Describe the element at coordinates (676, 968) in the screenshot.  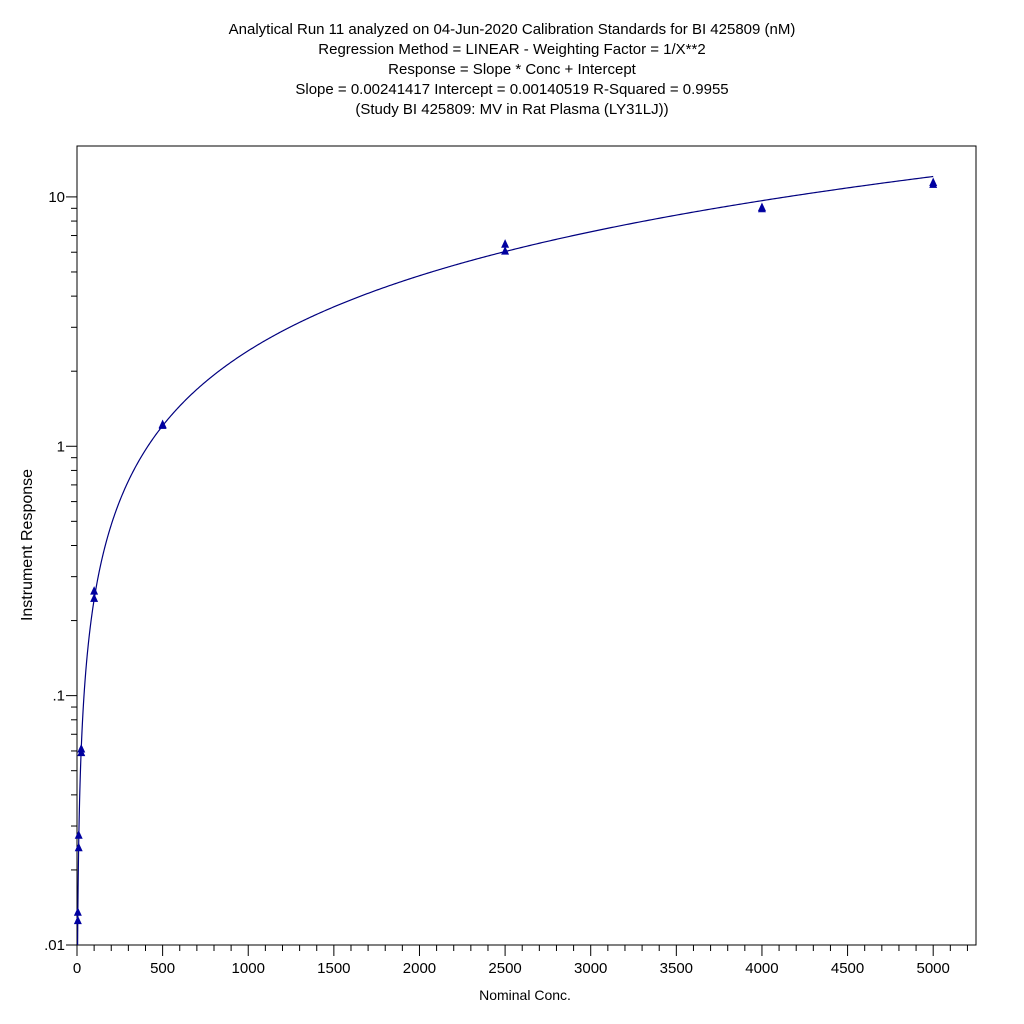
I see `x-tick-label: 3500` at that location.